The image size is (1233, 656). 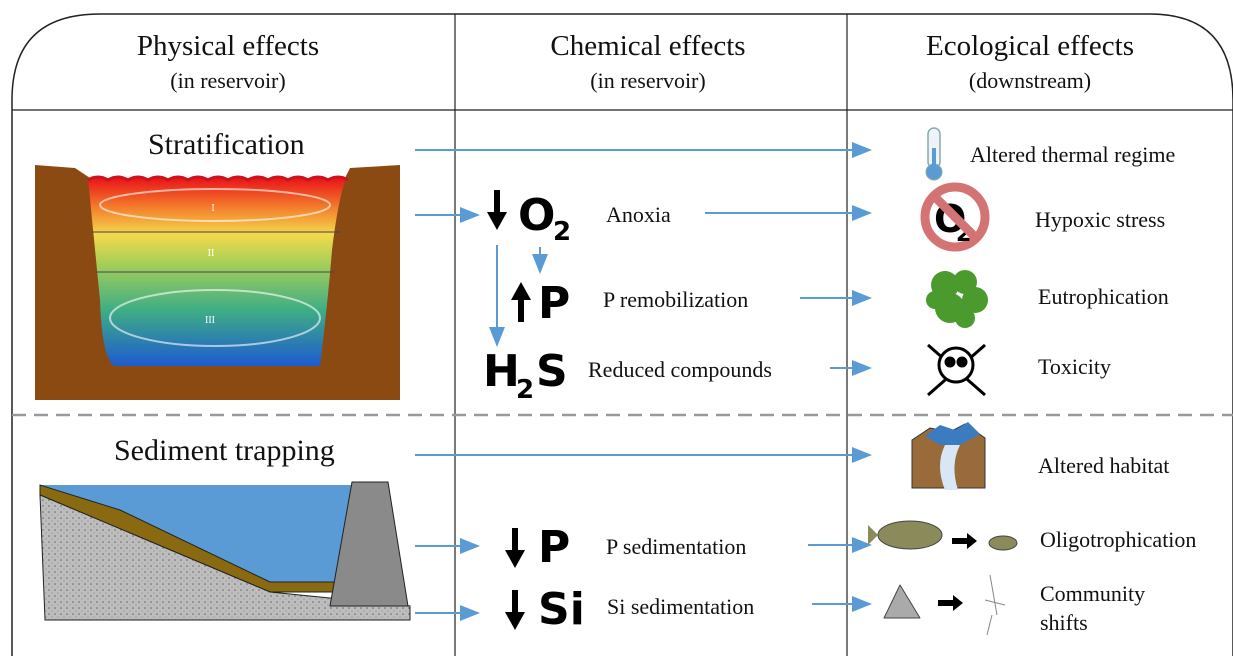 I want to click on hypoxia-icon: O 2, so click(x=955, y=217).